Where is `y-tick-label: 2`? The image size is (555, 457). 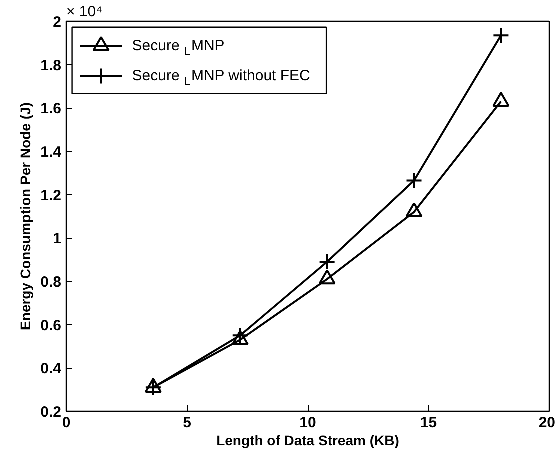 y-tick-label: 2 is located at coordinates (57, 22).